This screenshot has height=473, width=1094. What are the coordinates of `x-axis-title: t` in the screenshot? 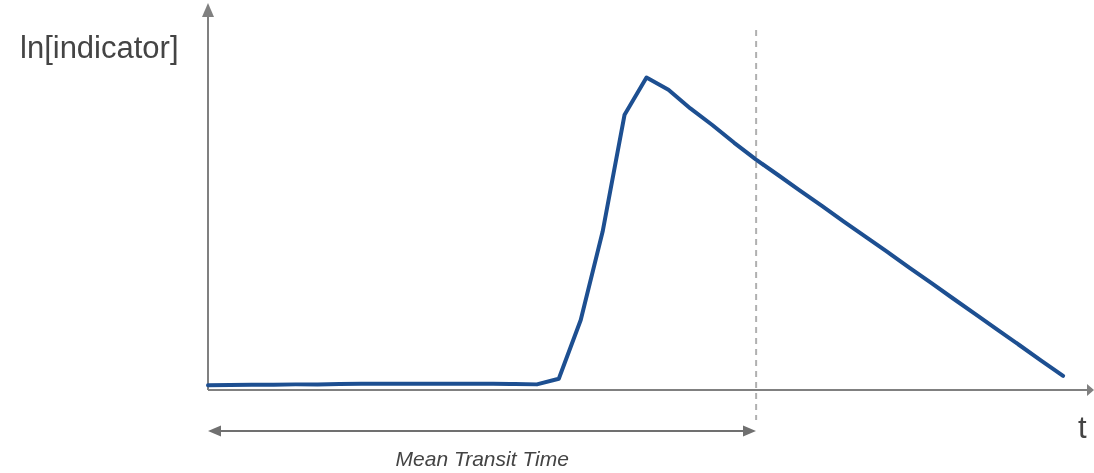 It's located at (1082, 428).